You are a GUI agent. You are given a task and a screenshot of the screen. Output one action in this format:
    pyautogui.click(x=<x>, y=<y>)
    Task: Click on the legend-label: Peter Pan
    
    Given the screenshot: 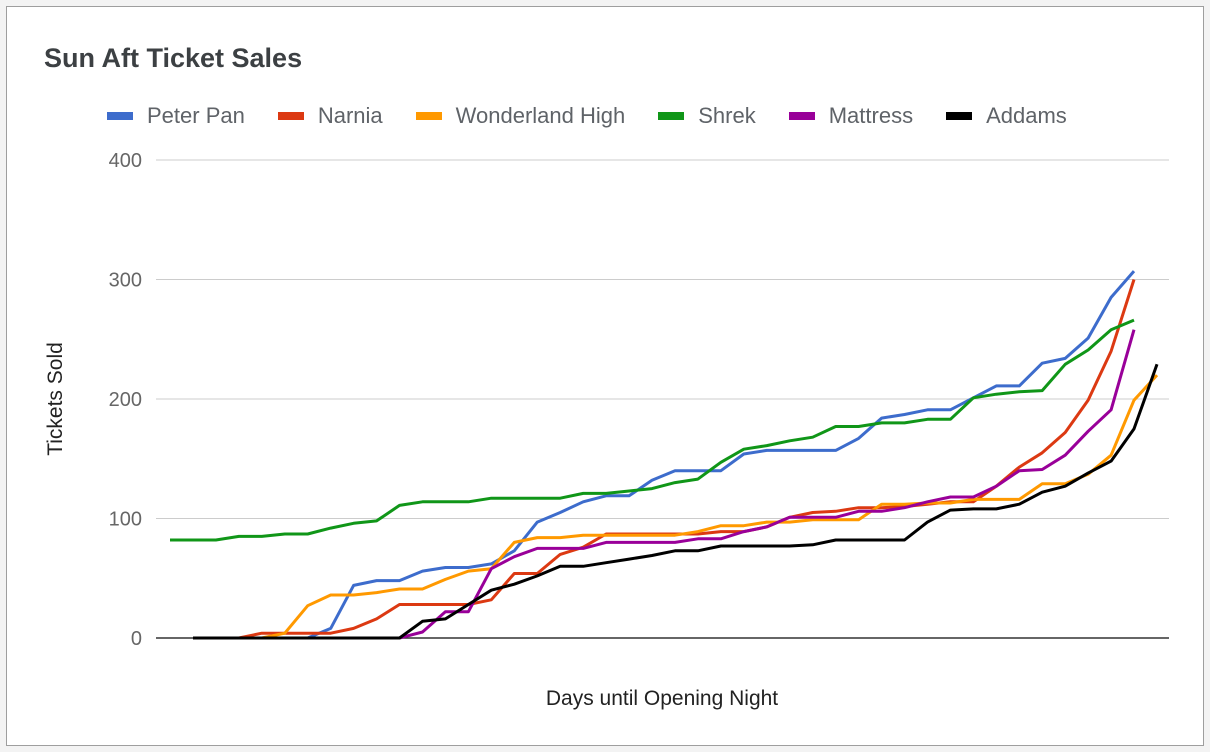 What is the action you would take?
    pyautogui.click(x=196, y=115)
    